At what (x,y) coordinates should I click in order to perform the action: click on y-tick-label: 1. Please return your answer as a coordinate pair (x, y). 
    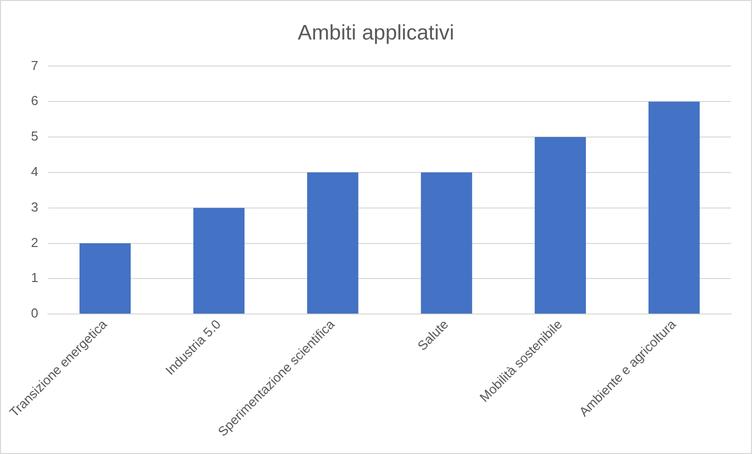
    Looking at the image, I should click on (34, 278).